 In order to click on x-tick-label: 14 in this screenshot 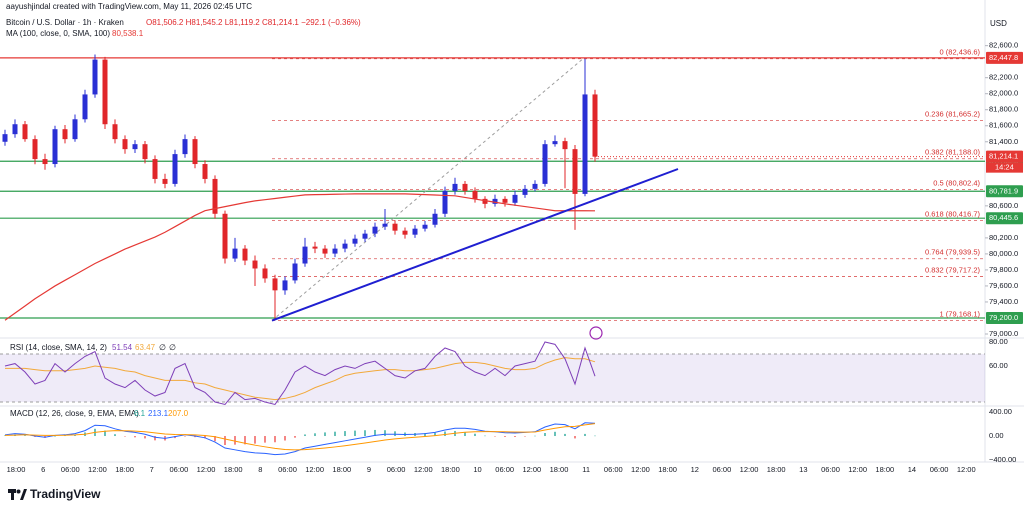, I will do `click(912, 469)`.